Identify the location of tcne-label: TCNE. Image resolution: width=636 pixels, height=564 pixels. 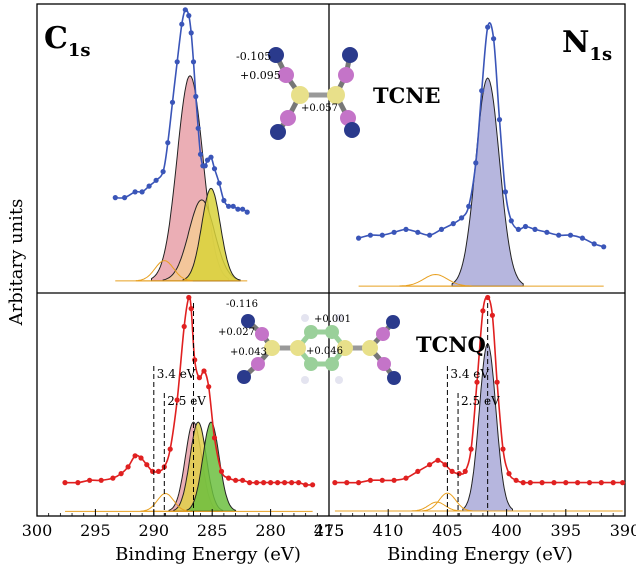
(407, 95).